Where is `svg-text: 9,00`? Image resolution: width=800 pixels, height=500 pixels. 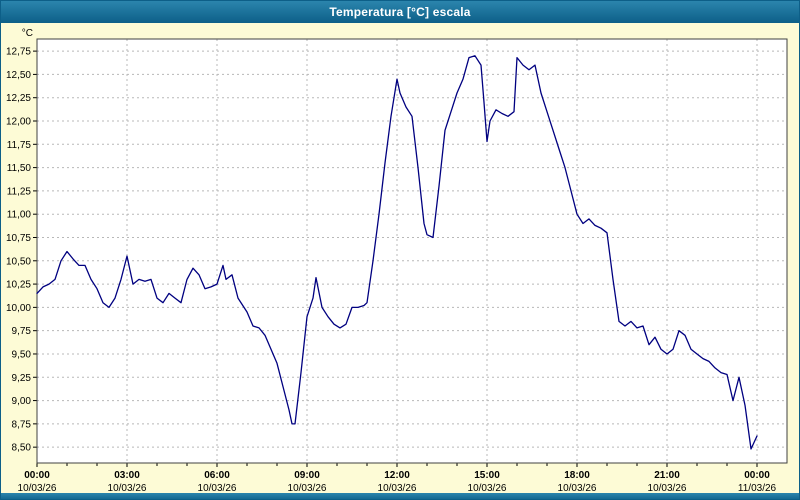 svg-text: 9,00 is located at coordinates (22, 401).